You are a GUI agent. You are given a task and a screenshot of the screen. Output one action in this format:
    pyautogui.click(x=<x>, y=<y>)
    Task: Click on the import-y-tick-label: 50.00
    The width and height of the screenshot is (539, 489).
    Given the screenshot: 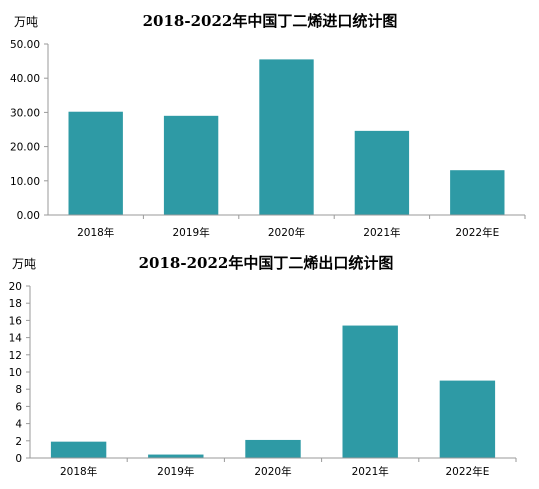 What is the action you would take?
    pyautogui.click(x=25, y=45)
    